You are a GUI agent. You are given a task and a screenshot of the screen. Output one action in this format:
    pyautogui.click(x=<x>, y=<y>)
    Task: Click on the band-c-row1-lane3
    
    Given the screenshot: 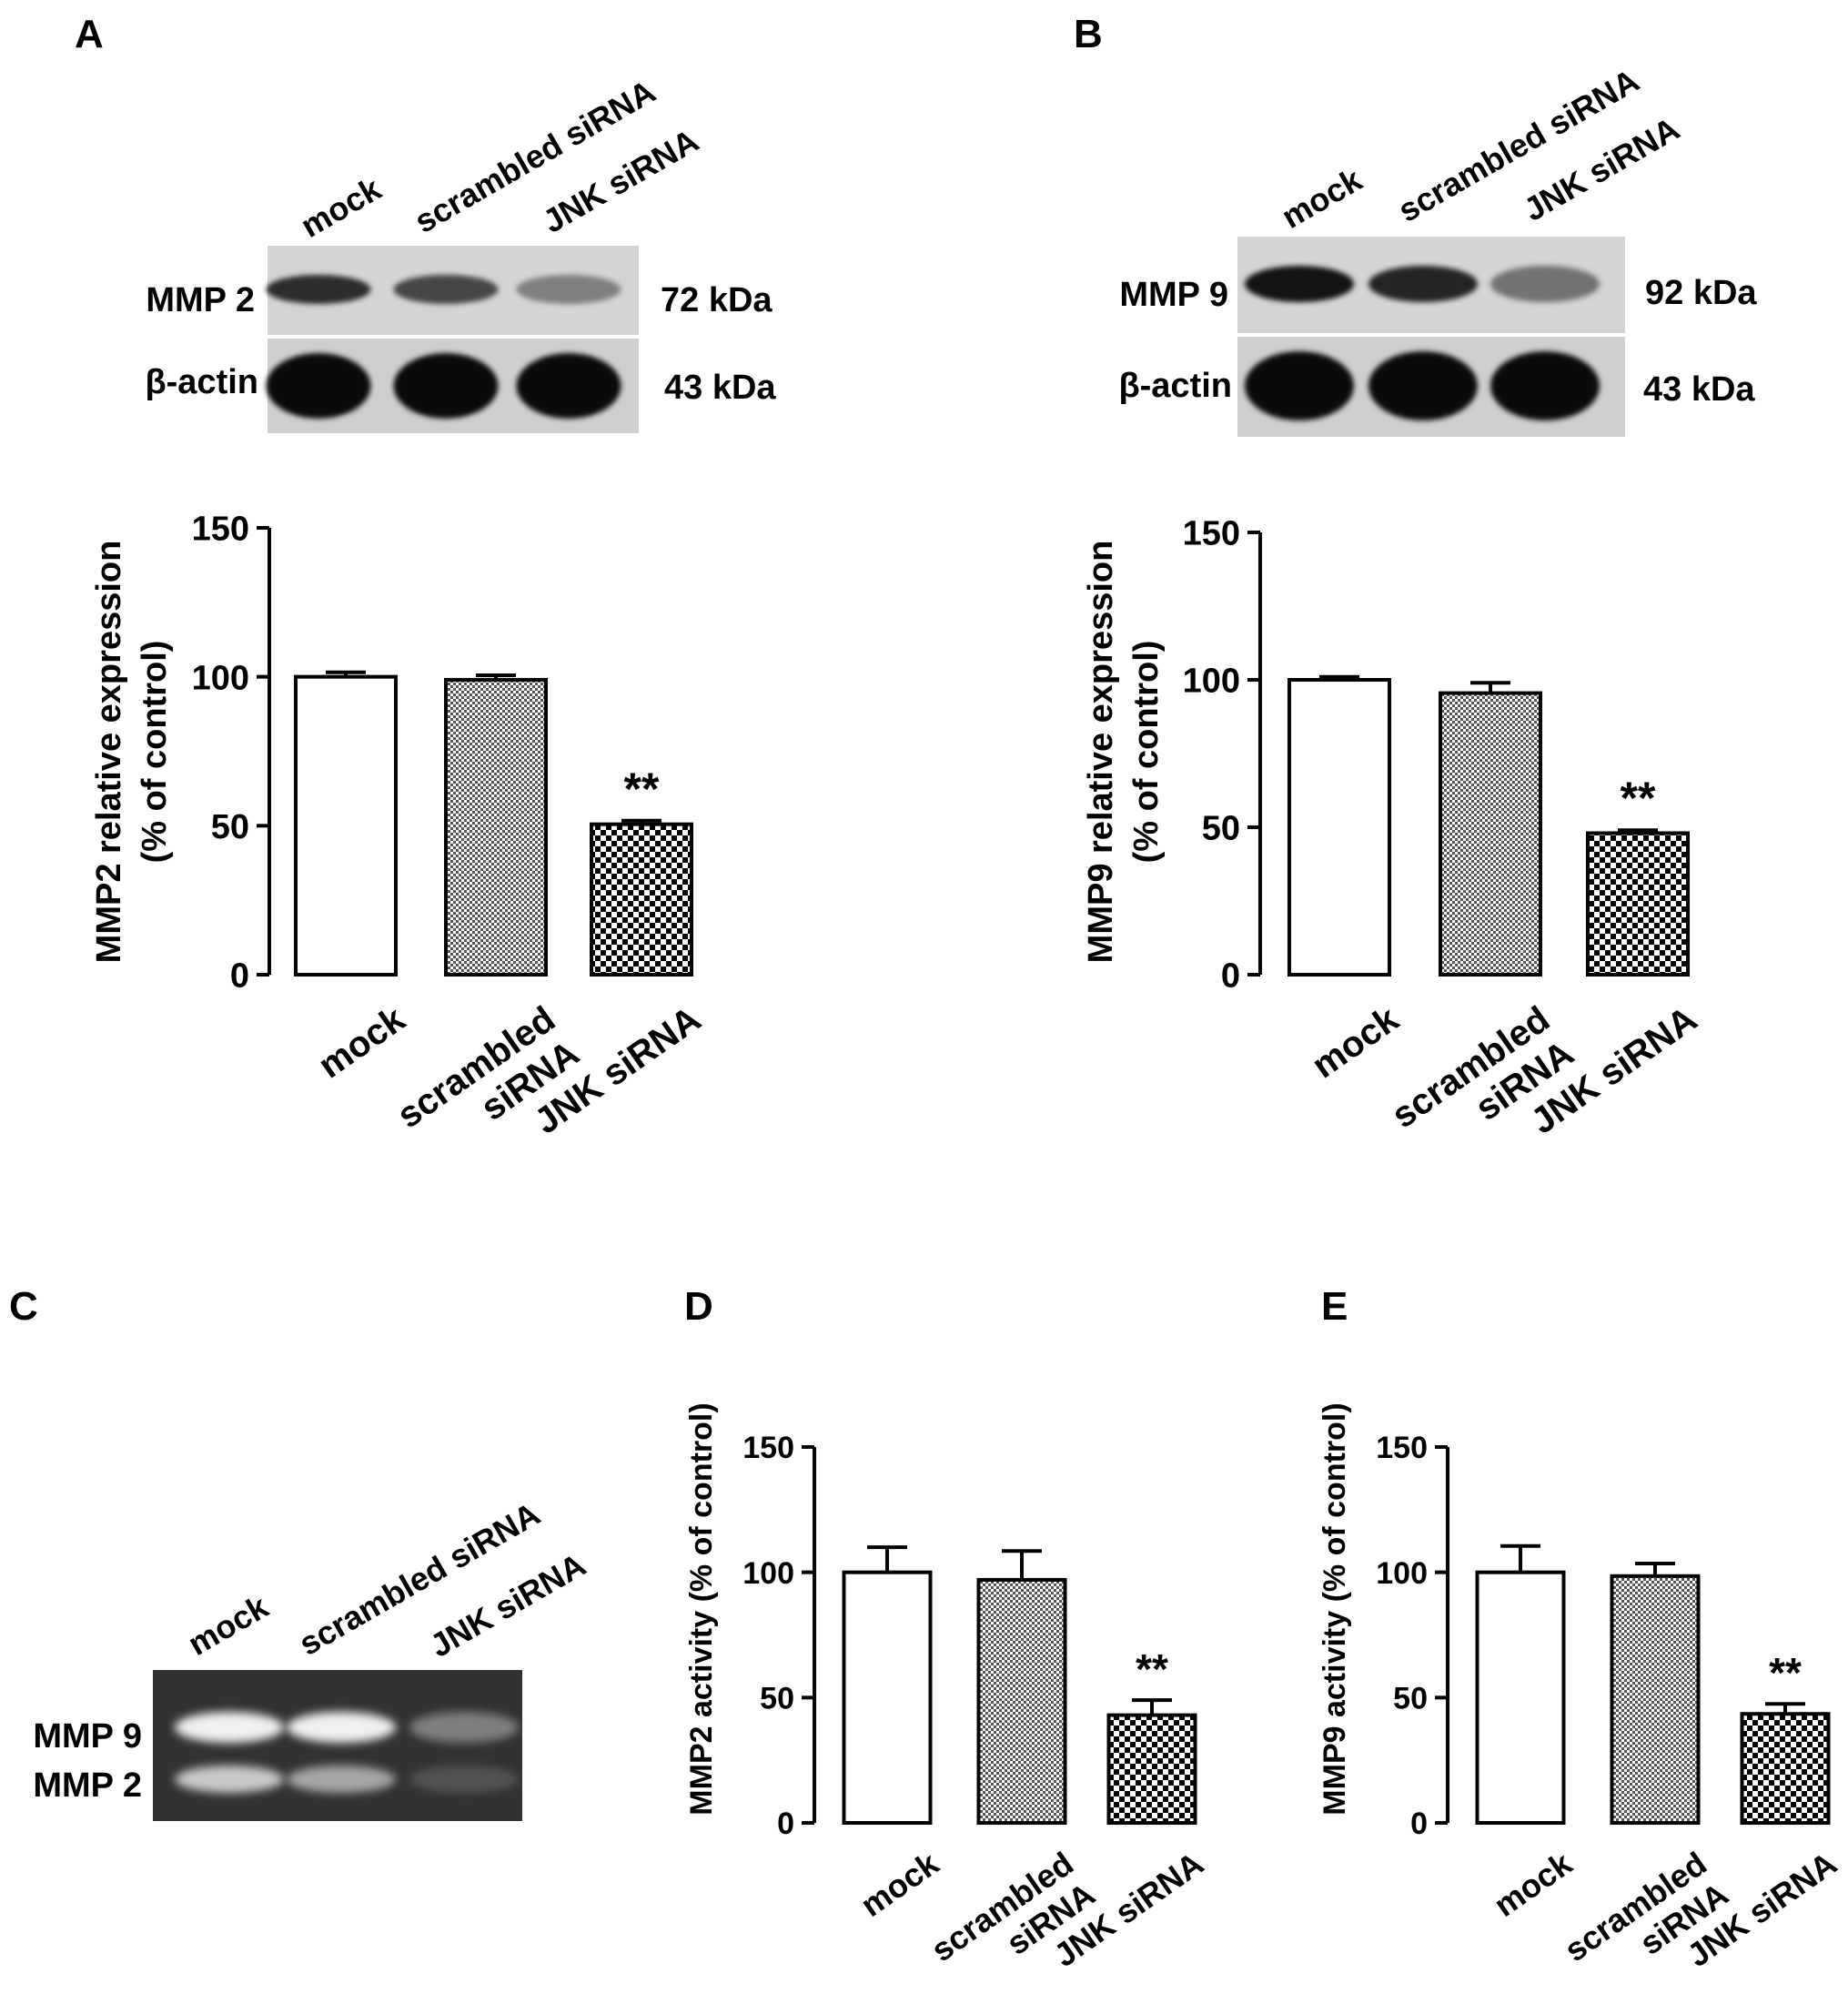 What is the action you would take?
    pyautogui.click(x=464, y=1727)
    